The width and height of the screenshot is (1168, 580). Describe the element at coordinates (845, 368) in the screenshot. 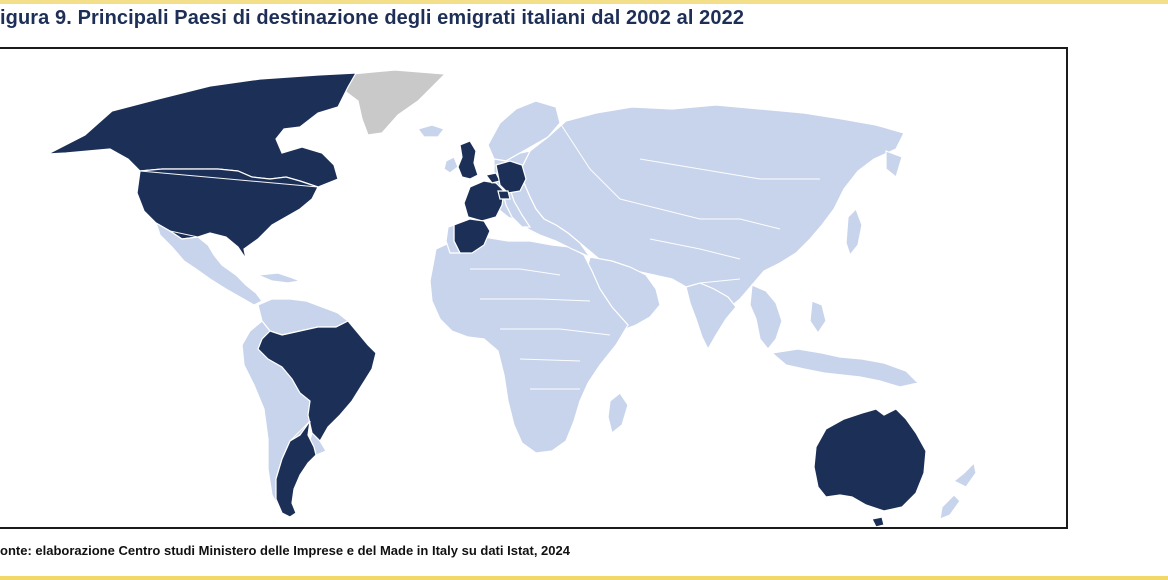

I see `region-indonesia` at that location.